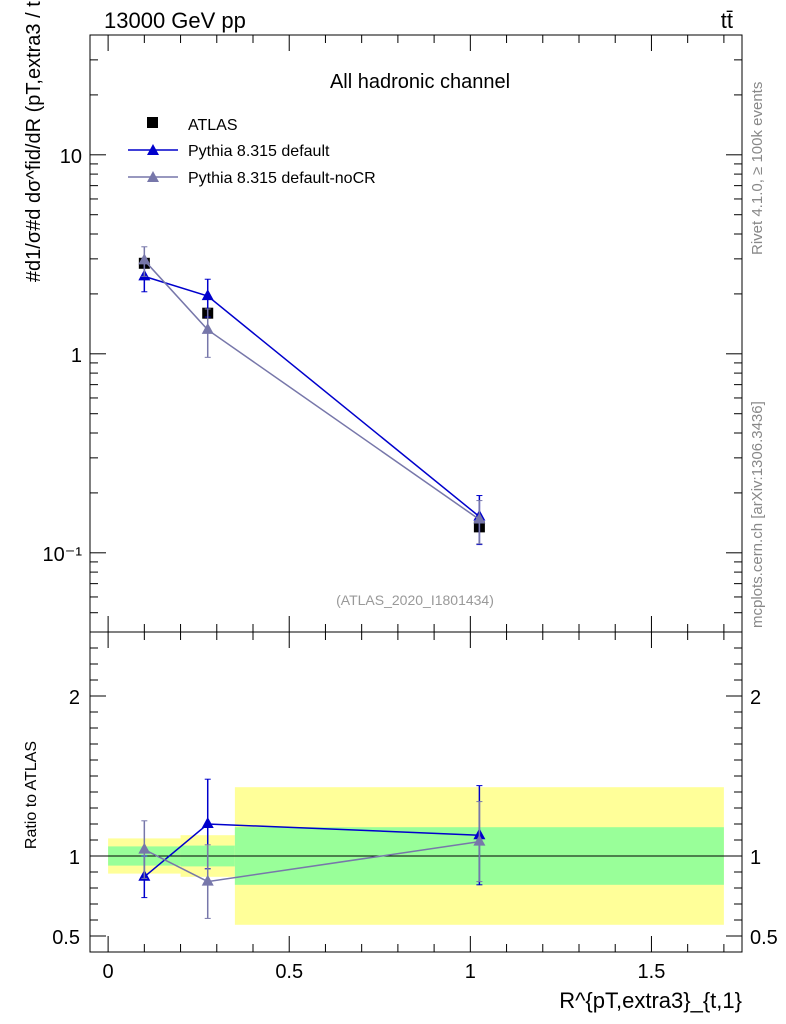 Image resolution: width=786 pixels, height=1024 pixels. Describe the element at coordinates (650, 1000) in the screenshot. I see `x-axis-label: R^{pT,extra3}_{t,1}` at that location.